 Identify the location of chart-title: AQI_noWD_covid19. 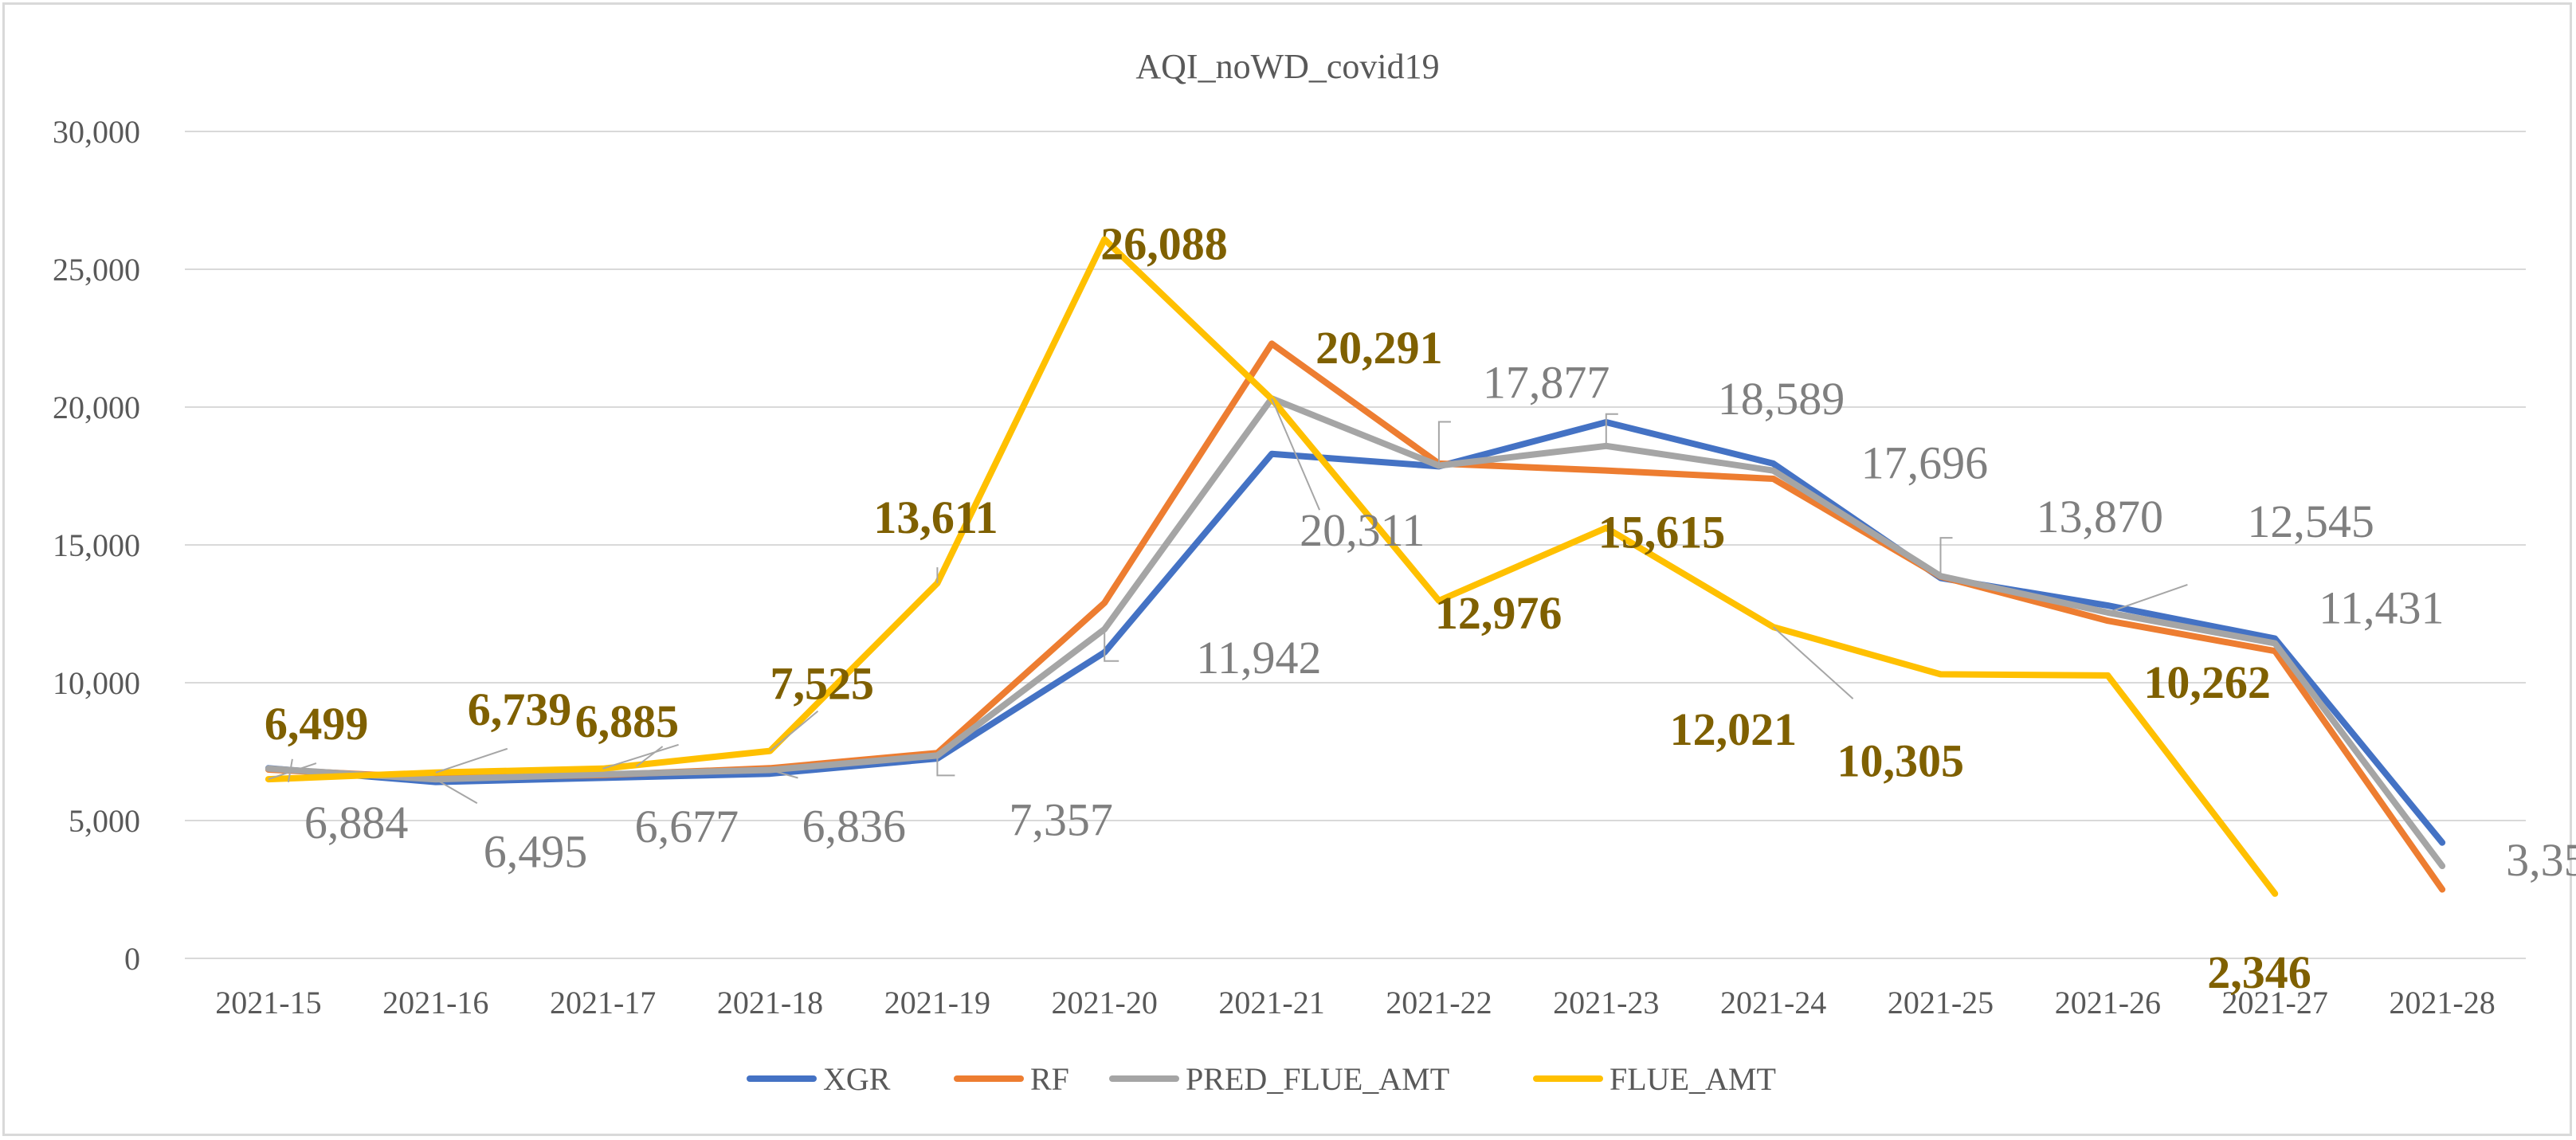
(1287, 66).